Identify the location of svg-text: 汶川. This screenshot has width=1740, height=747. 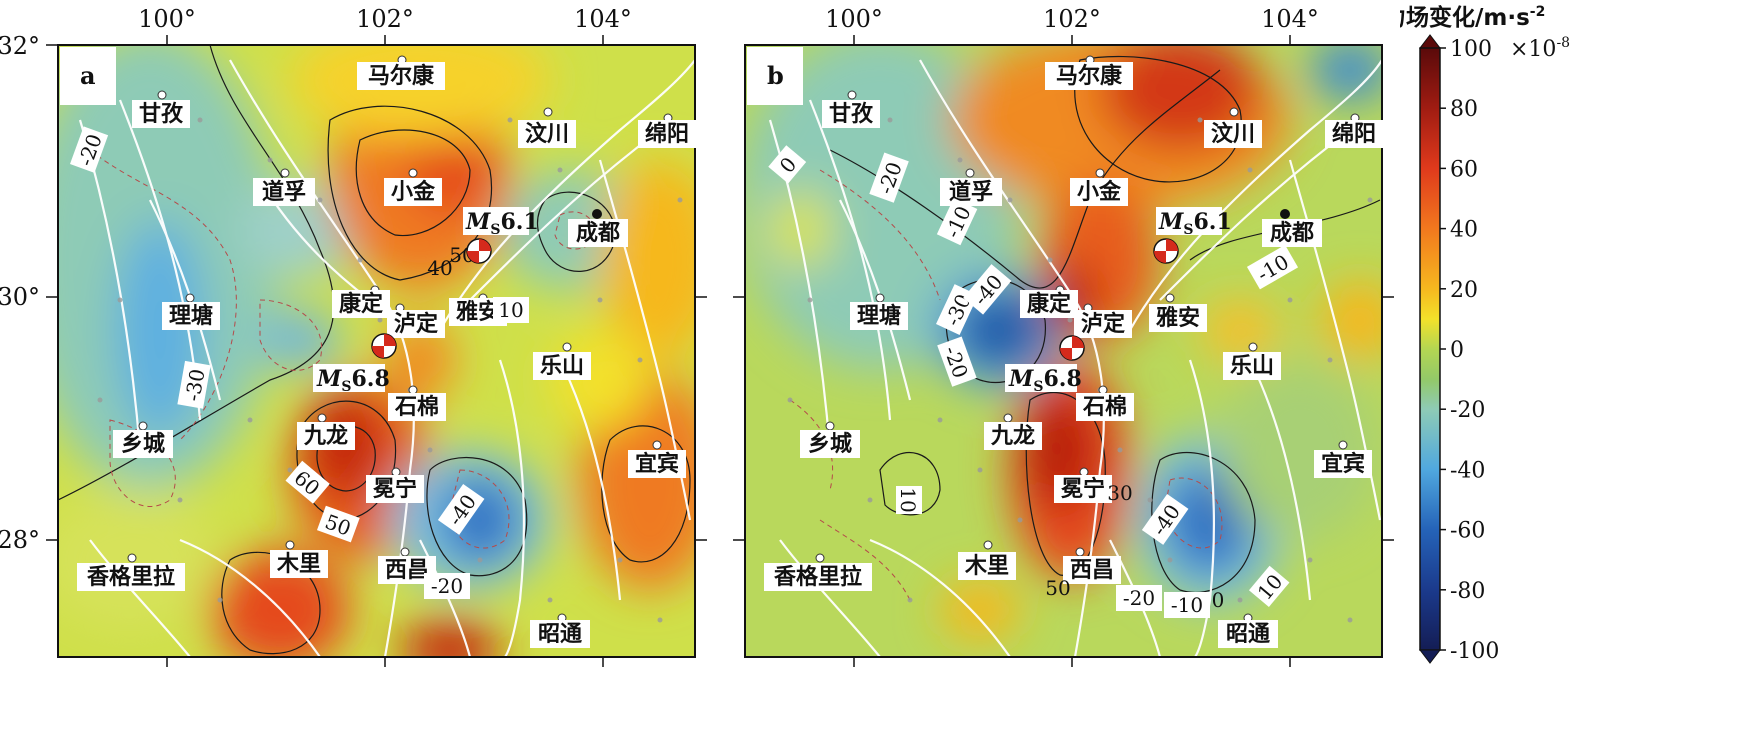
(547, 134).